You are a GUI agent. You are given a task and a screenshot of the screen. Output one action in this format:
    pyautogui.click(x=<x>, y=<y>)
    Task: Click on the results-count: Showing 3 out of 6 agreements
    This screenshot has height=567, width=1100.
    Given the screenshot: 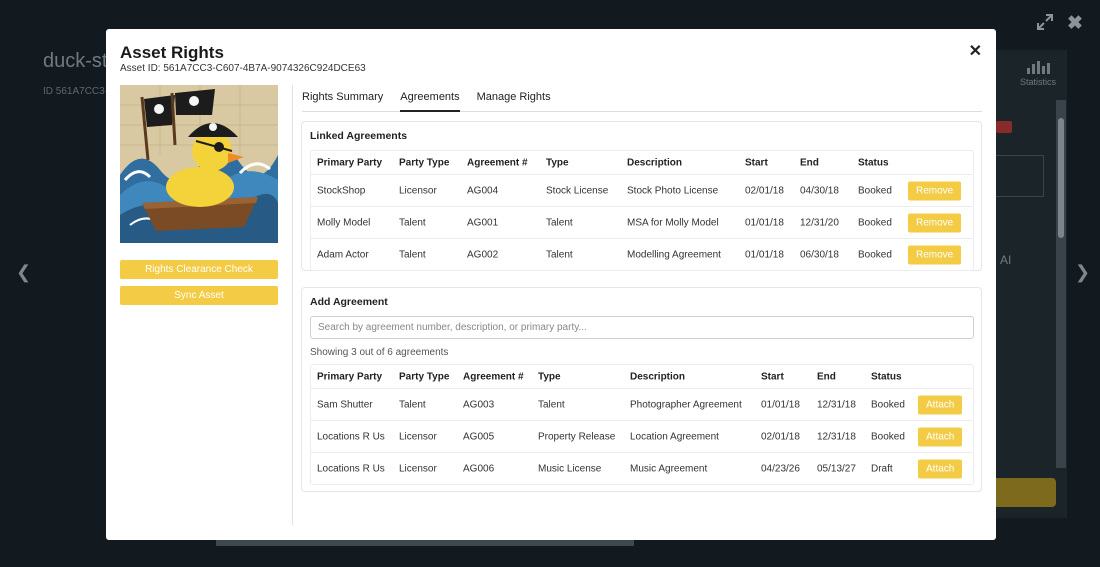 What is the action you would take?
    pyautogui.click(x=379, y=352)
    